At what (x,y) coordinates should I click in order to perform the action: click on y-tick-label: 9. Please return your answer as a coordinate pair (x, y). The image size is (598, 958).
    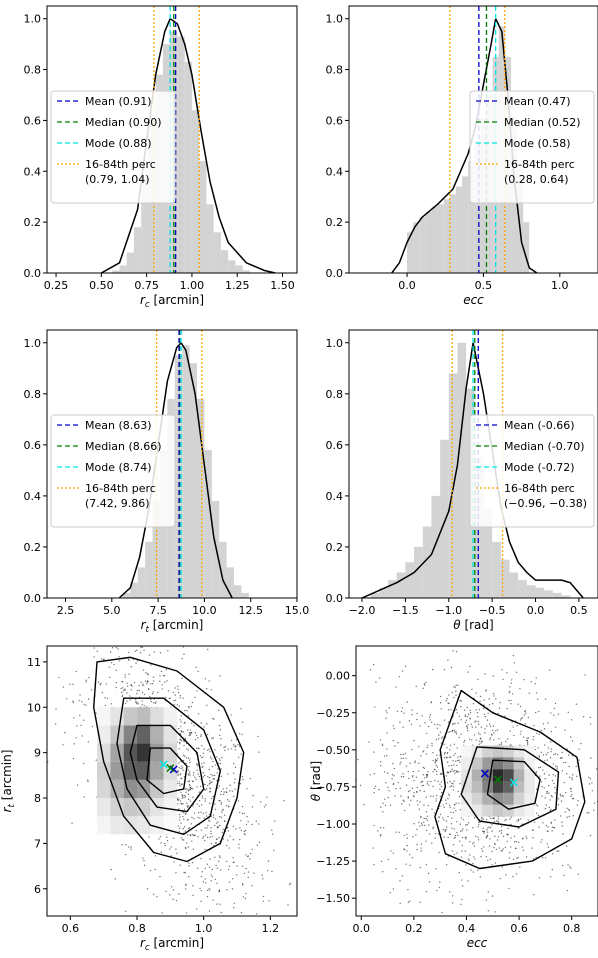
    Looking at the image, I should click on (37, 753).